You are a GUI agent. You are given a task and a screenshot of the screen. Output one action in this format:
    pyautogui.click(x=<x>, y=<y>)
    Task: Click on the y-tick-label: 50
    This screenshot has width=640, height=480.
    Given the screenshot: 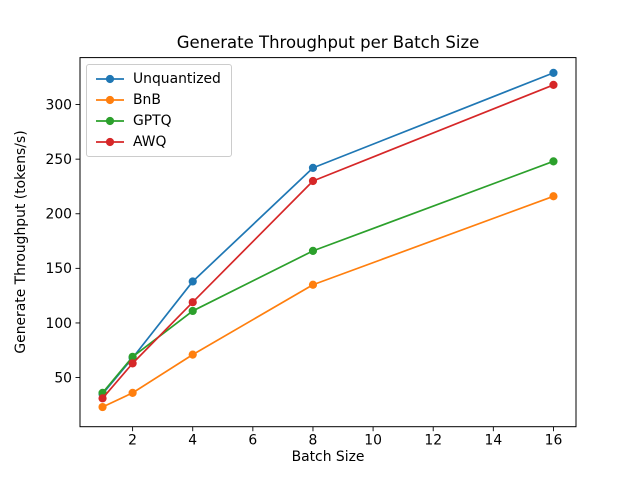 What is the action you would take?
    pyautogui.click(x=63, y=378)
    